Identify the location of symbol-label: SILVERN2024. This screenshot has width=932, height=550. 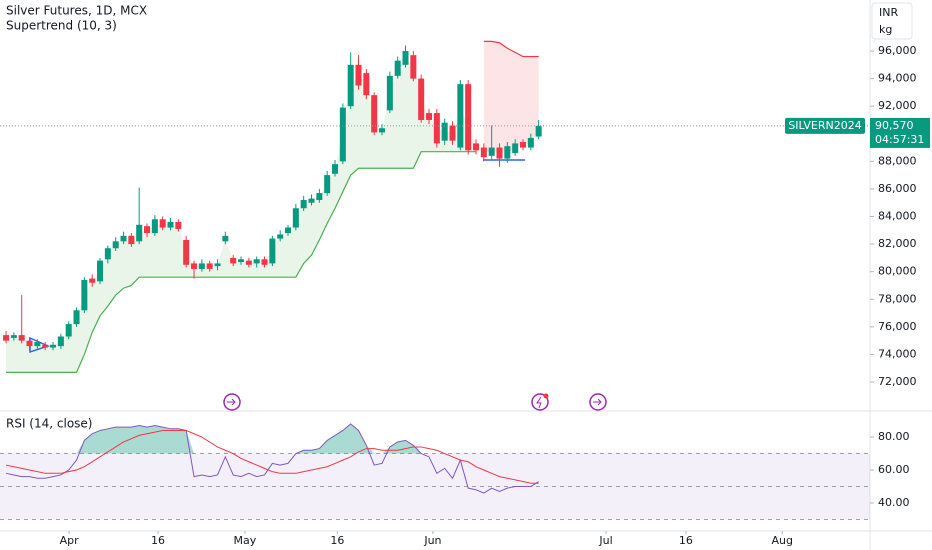
(825, 125).